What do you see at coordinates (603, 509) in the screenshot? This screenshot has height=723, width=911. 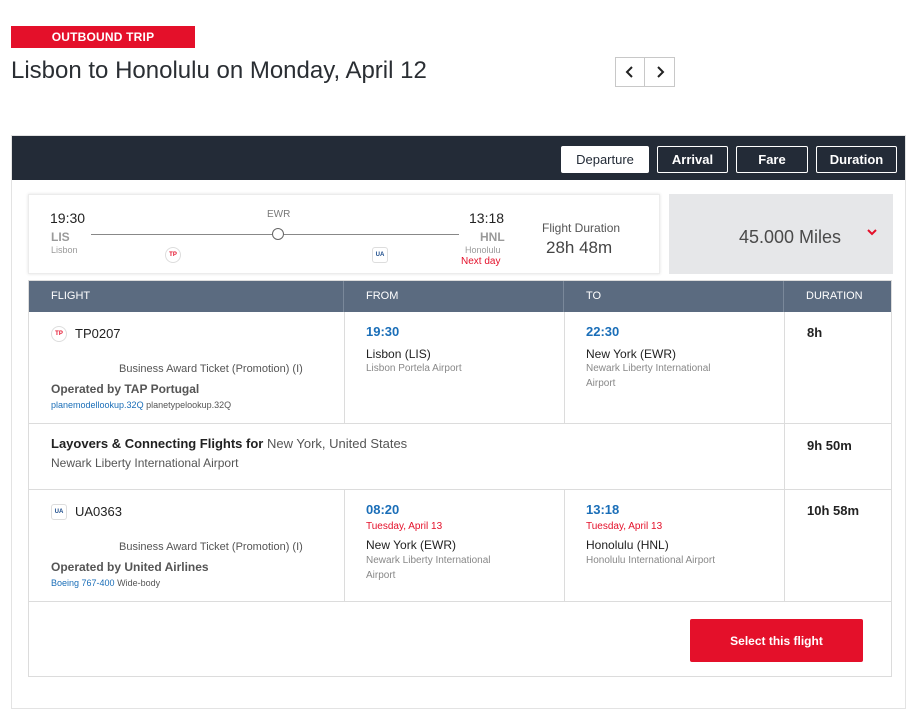 I see `to-time: 13:18` at bounding box center [603, 509].